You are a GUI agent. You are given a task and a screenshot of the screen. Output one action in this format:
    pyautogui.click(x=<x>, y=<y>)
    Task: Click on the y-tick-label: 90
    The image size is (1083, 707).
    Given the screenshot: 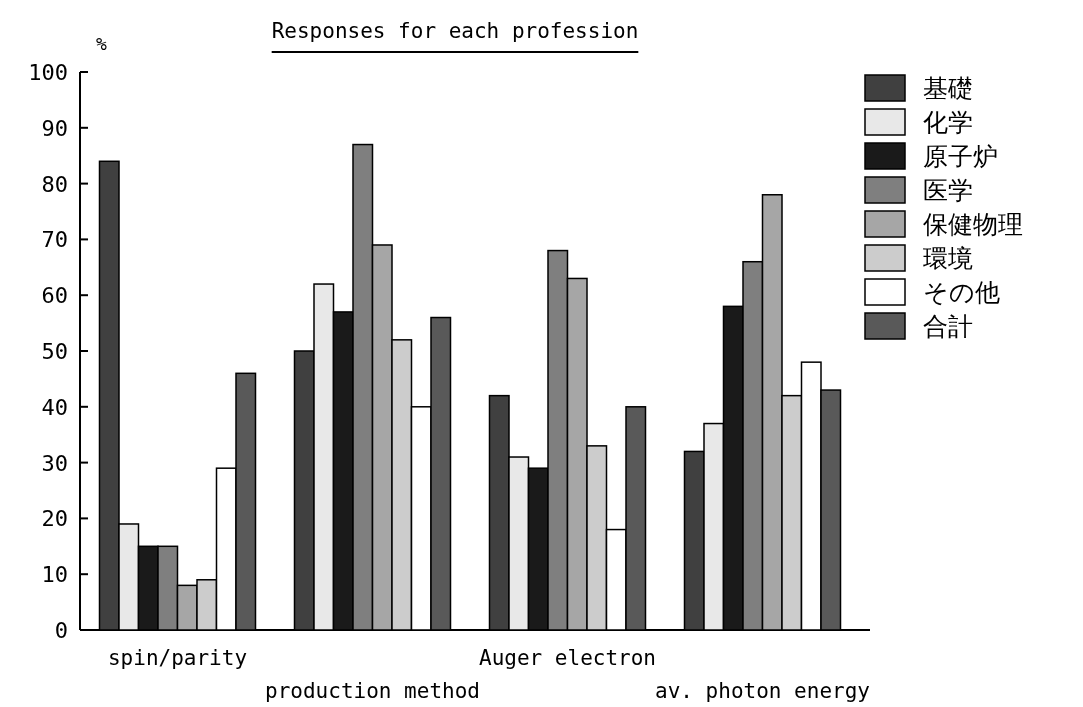 What is the action you would take?
    pyautogui.click(x=54, y=128)
    